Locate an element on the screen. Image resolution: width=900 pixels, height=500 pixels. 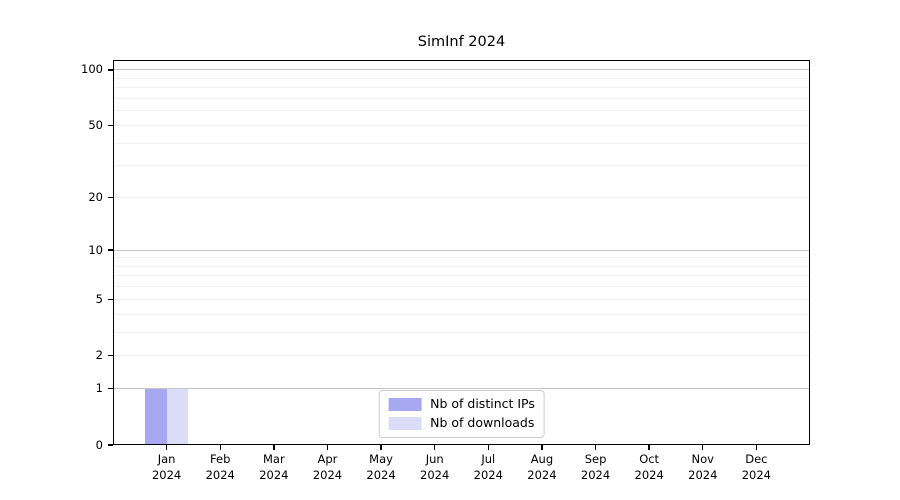
x-tick-label: Feb 2024 is located at coordinates (220, 467).